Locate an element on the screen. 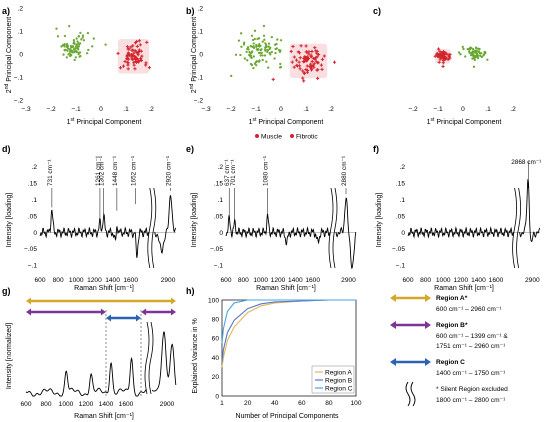  fibrotic-cluster-halo is located at coordinates (308, 61).